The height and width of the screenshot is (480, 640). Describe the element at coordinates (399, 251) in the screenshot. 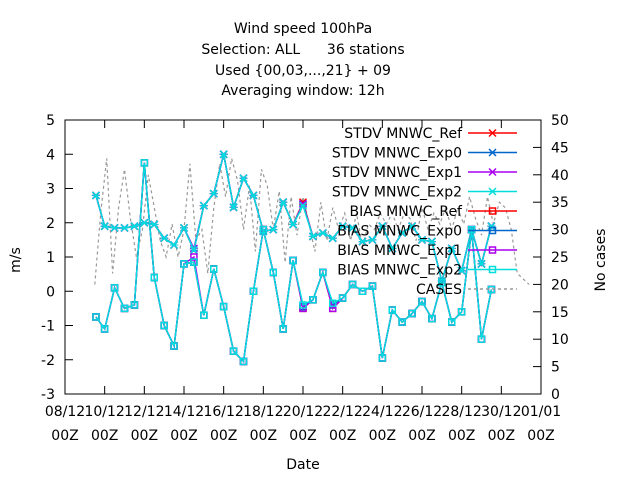

I see `legend-label: BIAS MNWC_Exp1` at that location.